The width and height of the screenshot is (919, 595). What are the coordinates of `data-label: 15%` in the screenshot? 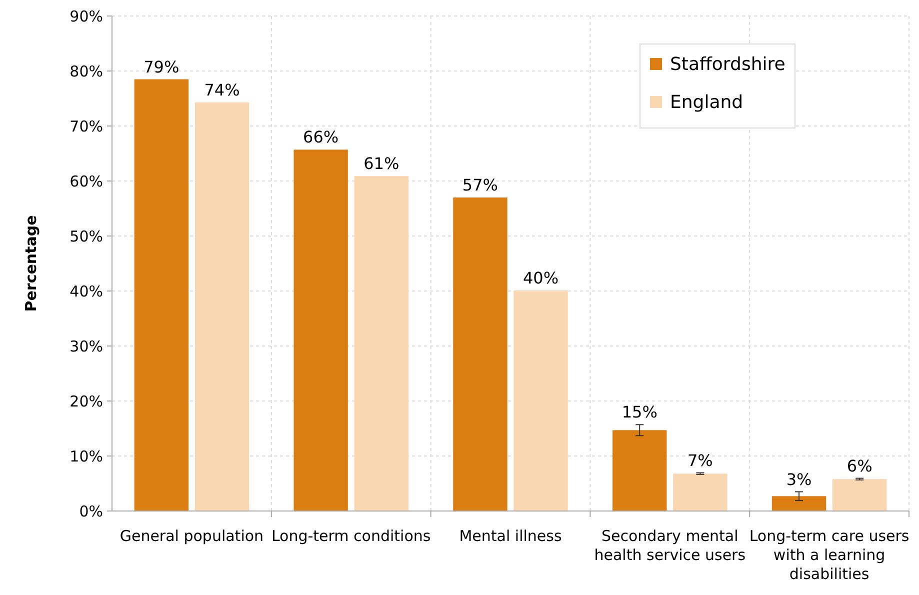 It's located at (640, 412).